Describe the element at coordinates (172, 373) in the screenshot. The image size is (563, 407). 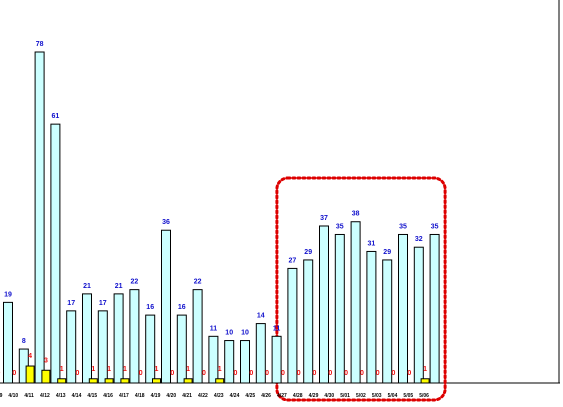
I see `value-label-sub-11: 0` at that location.